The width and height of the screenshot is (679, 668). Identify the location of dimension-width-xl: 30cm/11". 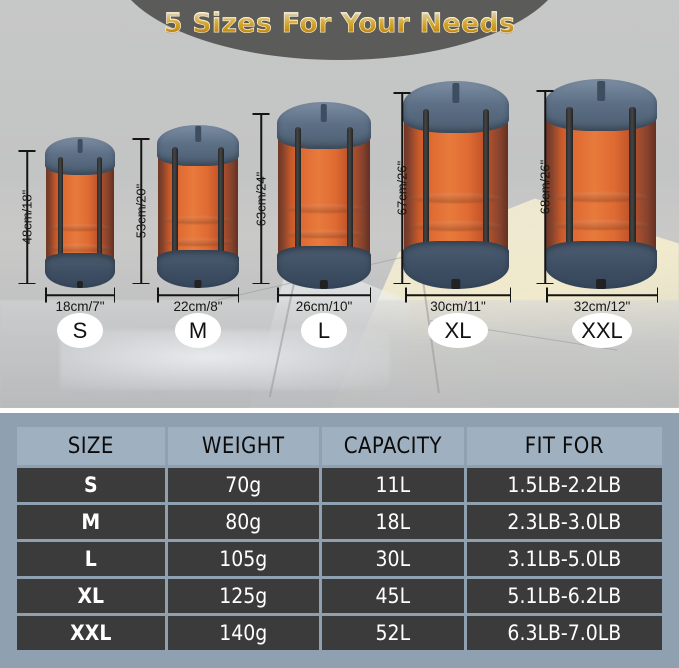
(458, 300).